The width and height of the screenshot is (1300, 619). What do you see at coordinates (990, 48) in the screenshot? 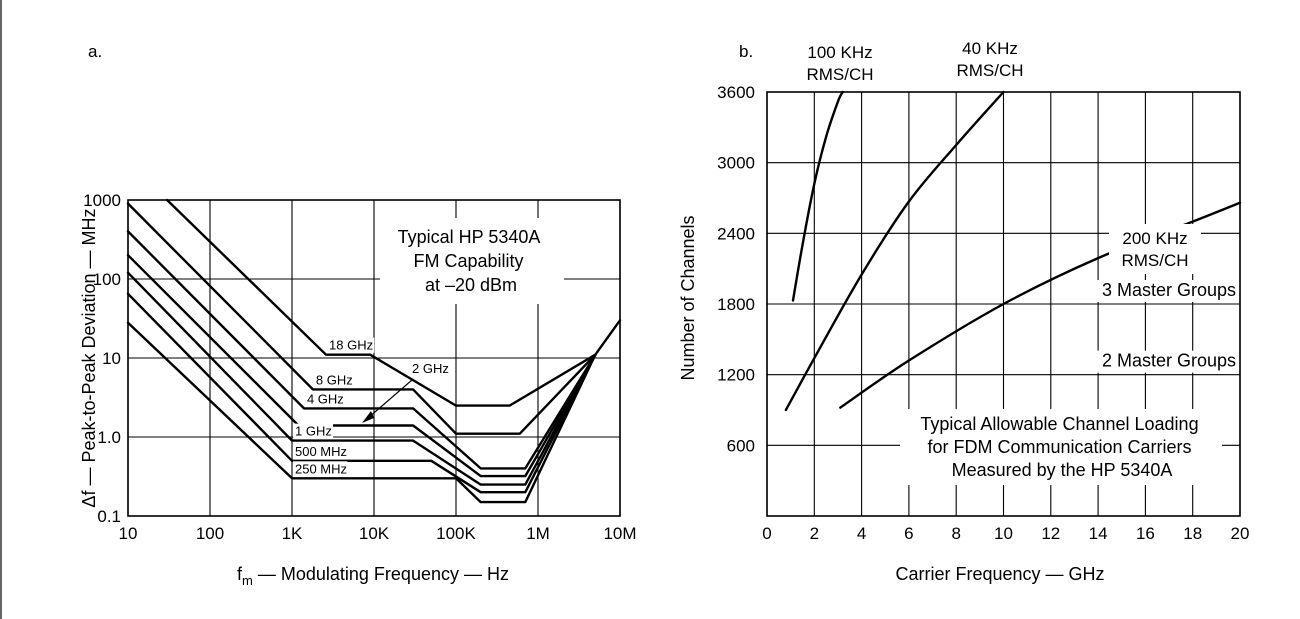
I see `panel-b-series-label-line-1-40-khz-rms-ch: 40 KHz` at bounding box center [990, 48].